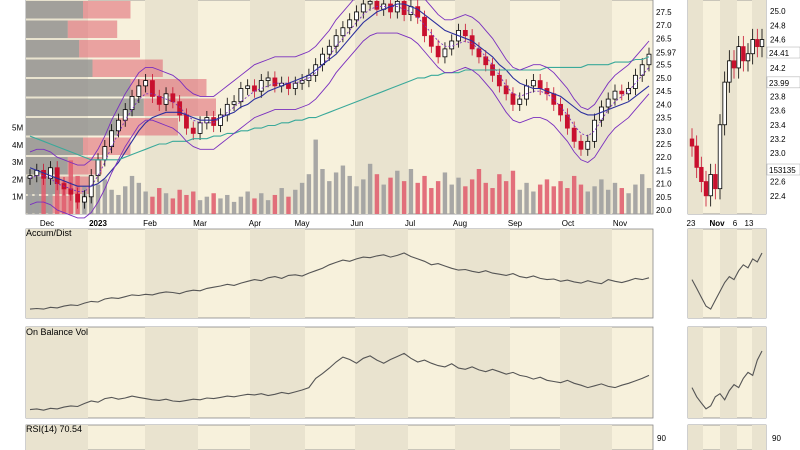  Describe the element at coordinates (301, 223) in the screenshot. I see `date-tick-label: May` at that location.